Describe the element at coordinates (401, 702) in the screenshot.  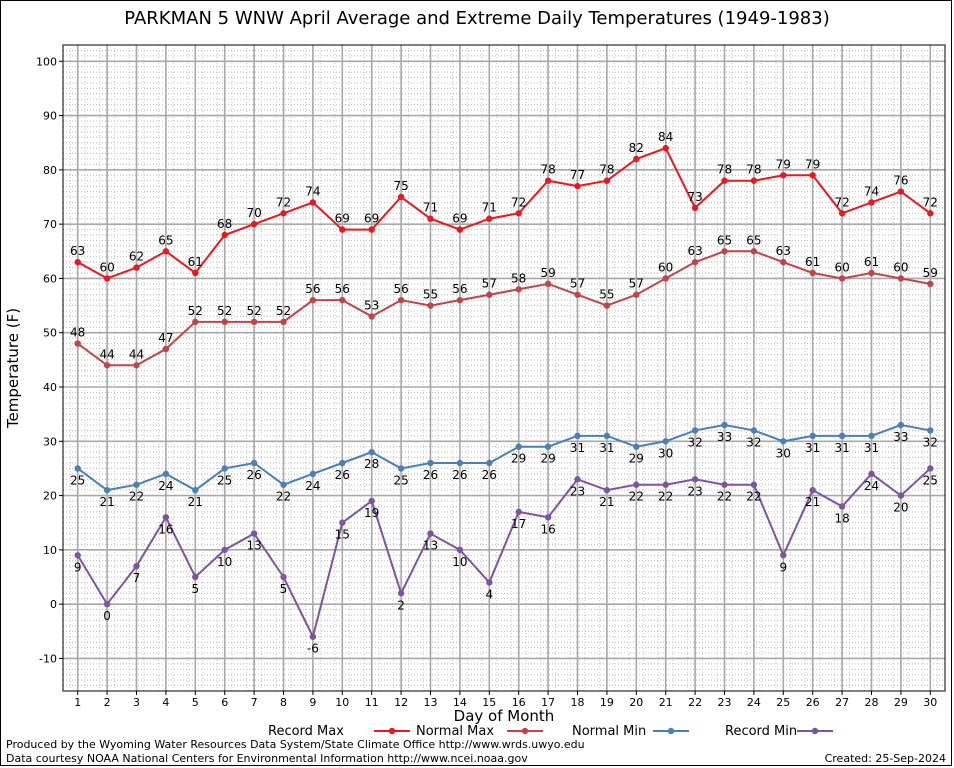
I see `x-tick-label: 12` at that location.